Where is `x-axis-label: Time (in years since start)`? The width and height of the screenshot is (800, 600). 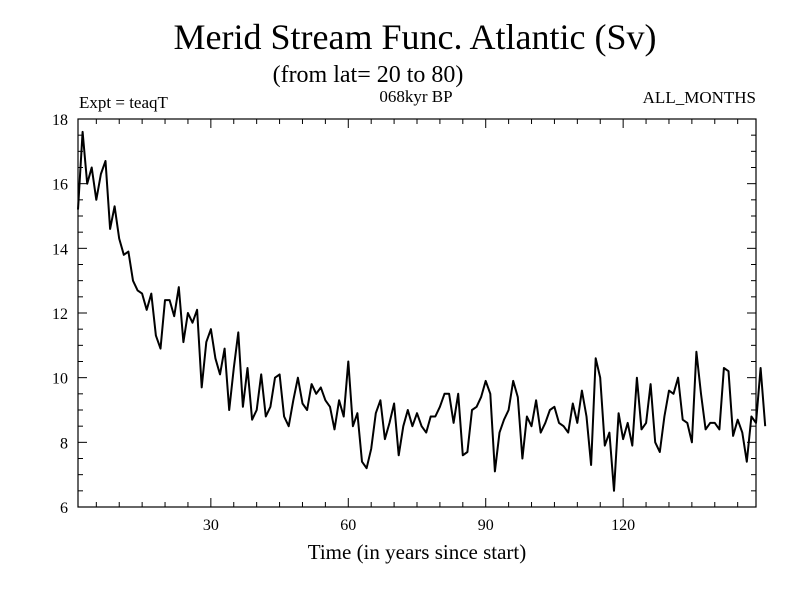 x-axis-label: Time (in years since start) is located at coordinates (417, 552).